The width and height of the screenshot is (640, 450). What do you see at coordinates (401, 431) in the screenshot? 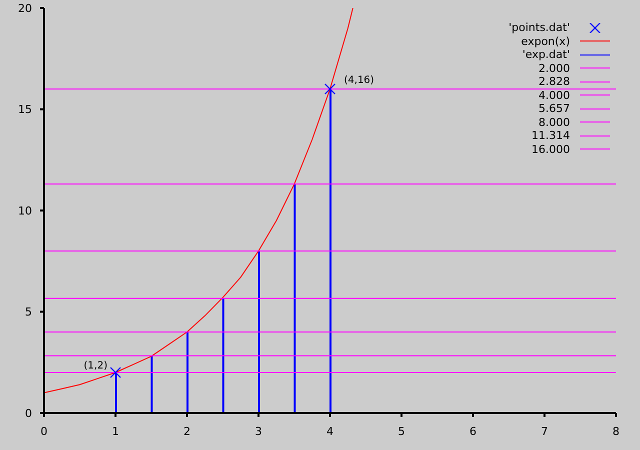
I see `x-tick-label: 5` at bounding box center [401, 431].